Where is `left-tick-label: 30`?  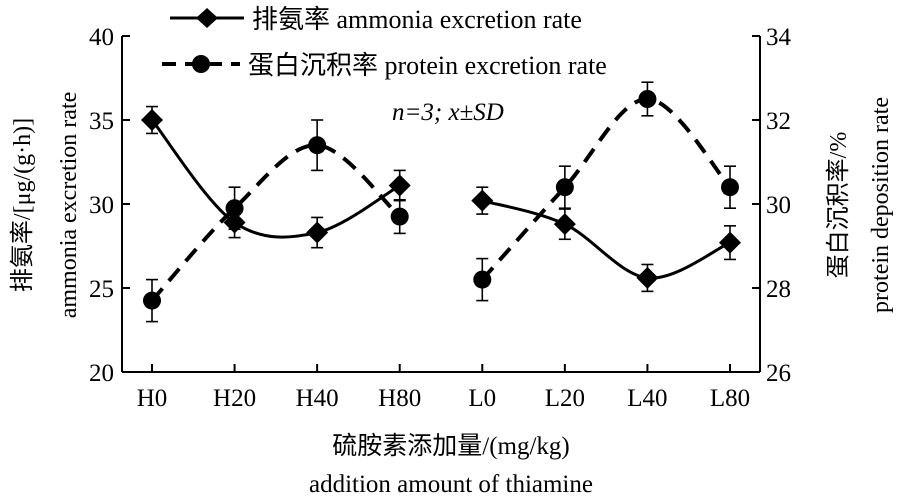 left-tick-label: 30 is located at coordinates (101, 205).